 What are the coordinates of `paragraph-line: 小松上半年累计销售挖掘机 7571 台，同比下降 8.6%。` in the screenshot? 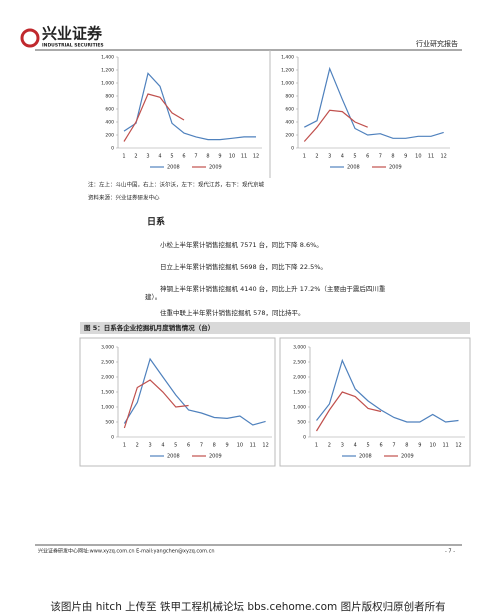 It's located at (241, 244).